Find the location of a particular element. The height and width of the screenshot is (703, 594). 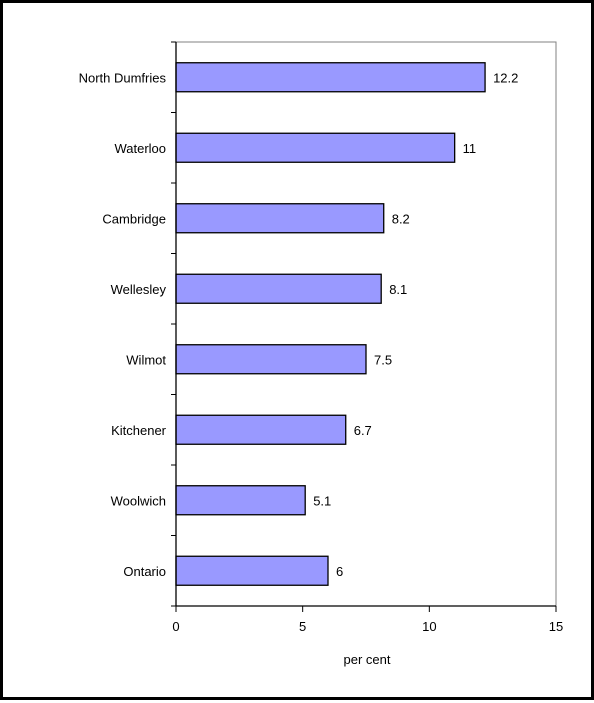

bar-ontario is located at coordinates (252, 570).